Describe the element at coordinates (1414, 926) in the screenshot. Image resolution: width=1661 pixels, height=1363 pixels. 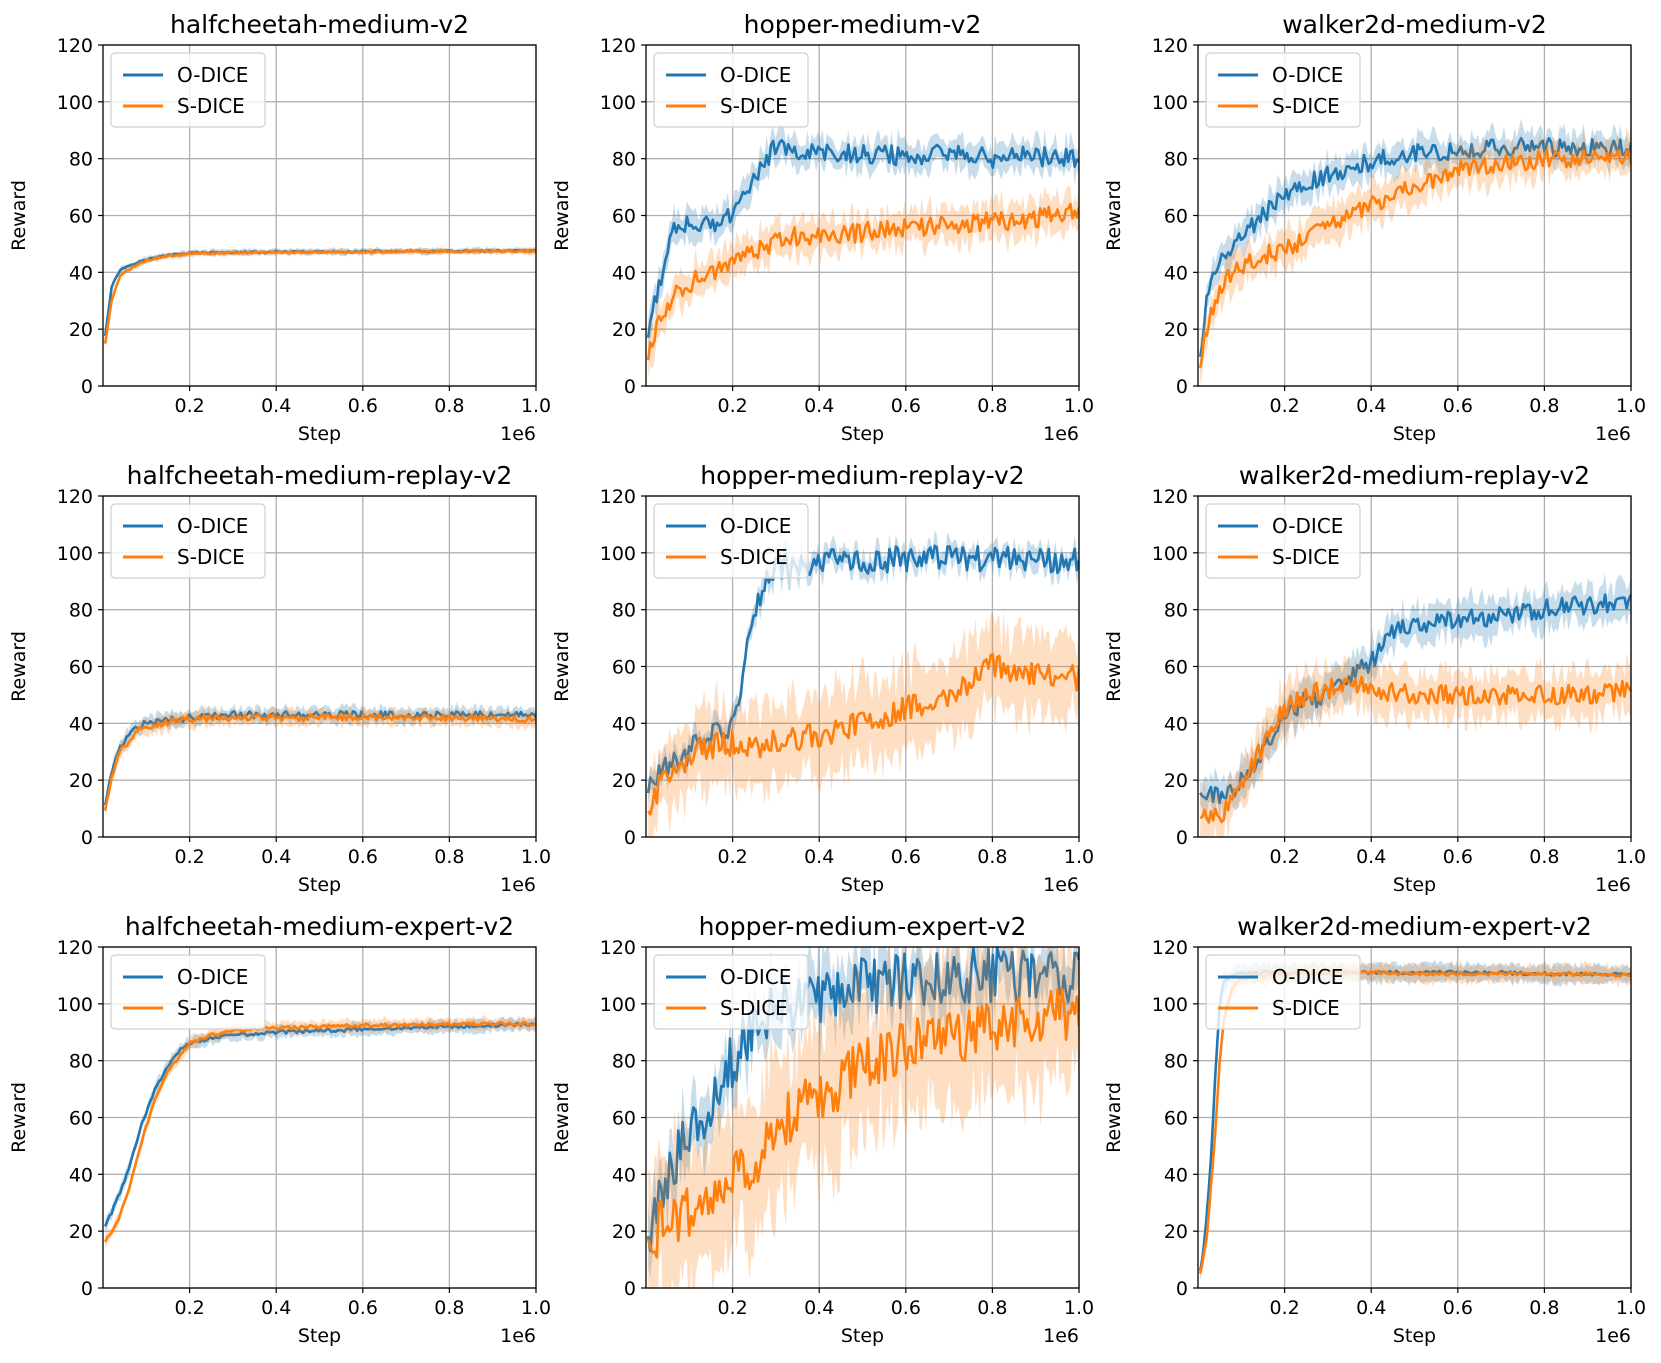
I see `chart-title: walker2d-medium-expert-v2` at that location.